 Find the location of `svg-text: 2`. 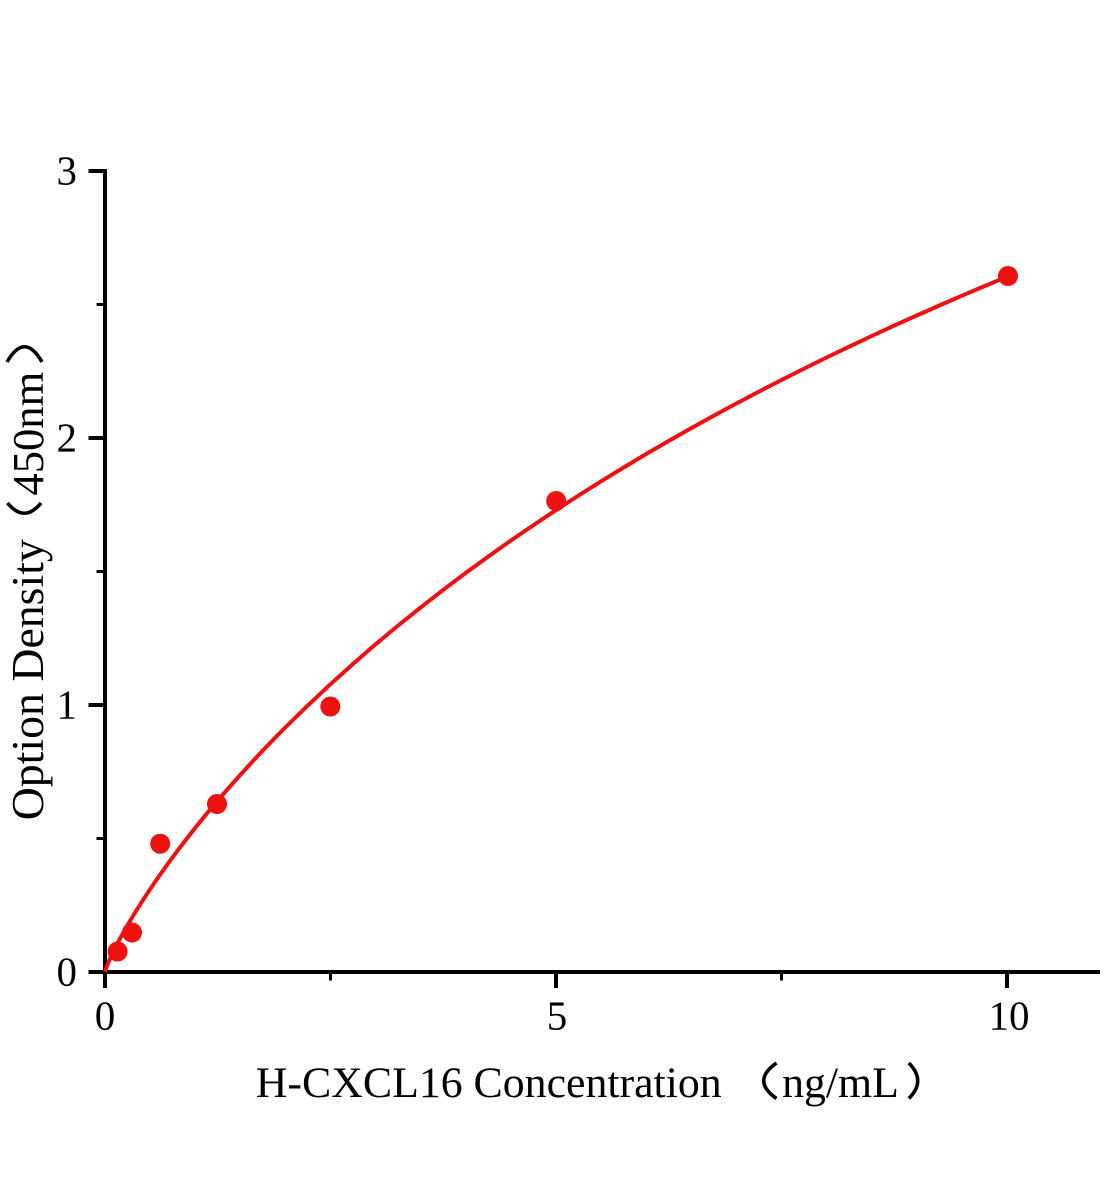

svg-text: 2 is located at coordinates (67, 438).